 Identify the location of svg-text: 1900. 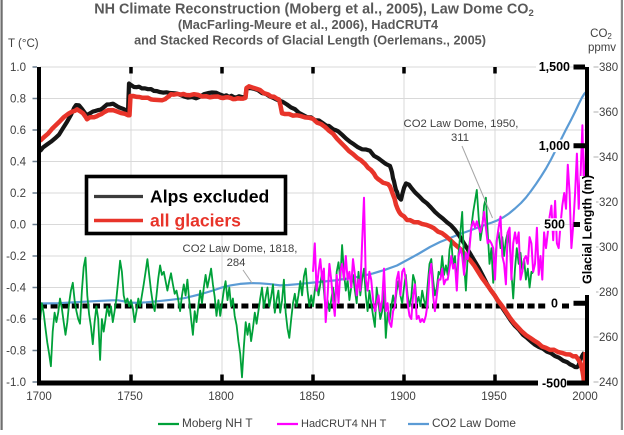
(403, 397).